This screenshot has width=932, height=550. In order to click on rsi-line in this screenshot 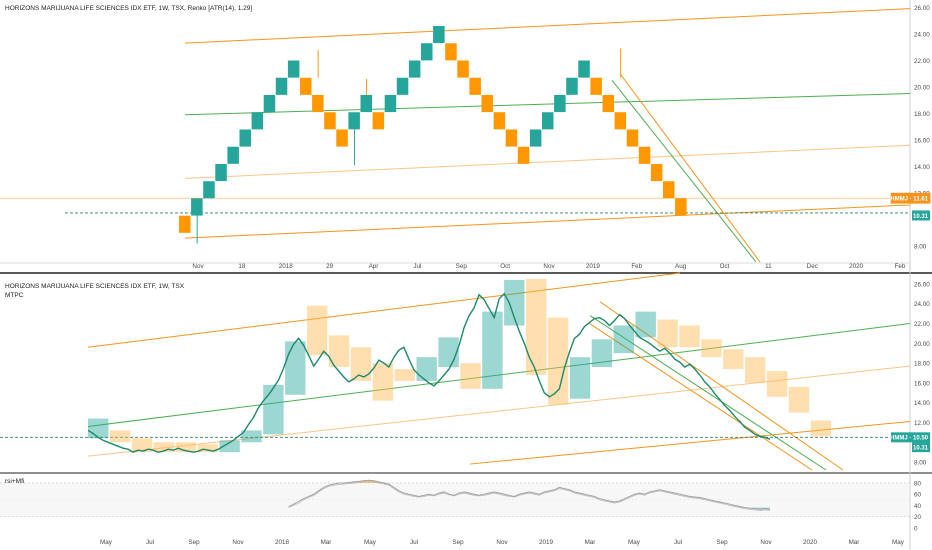, I will do `click(529, 494)`.